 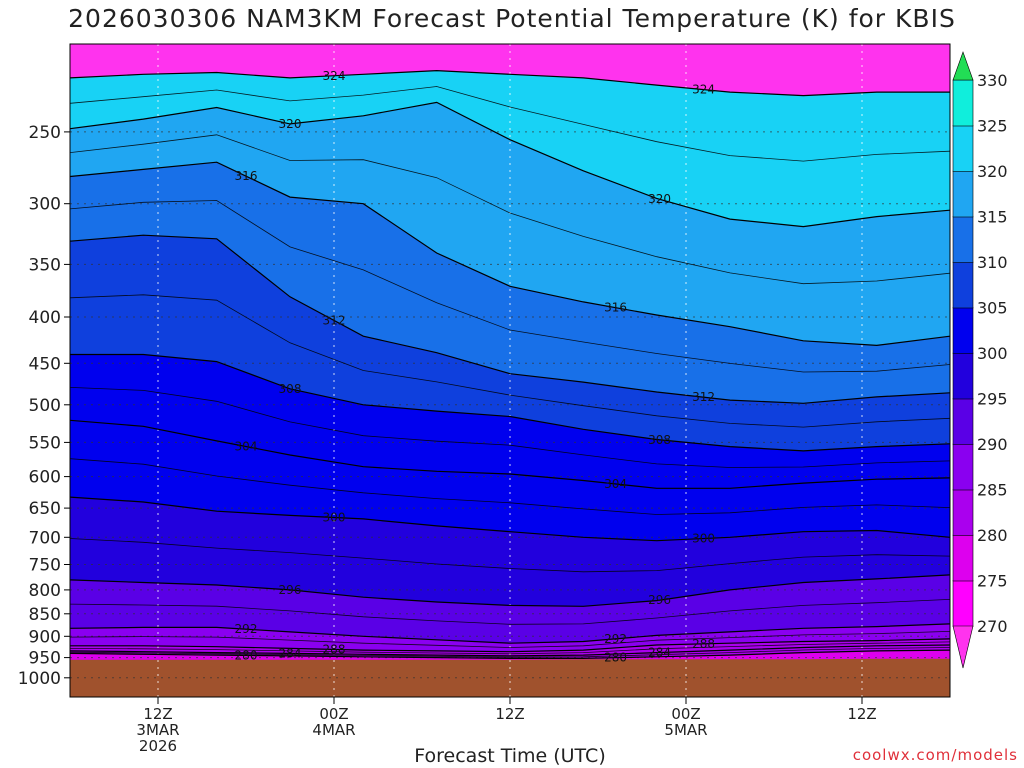 I want to click on ytick-label-550: 550, so click(x=45, y=443).